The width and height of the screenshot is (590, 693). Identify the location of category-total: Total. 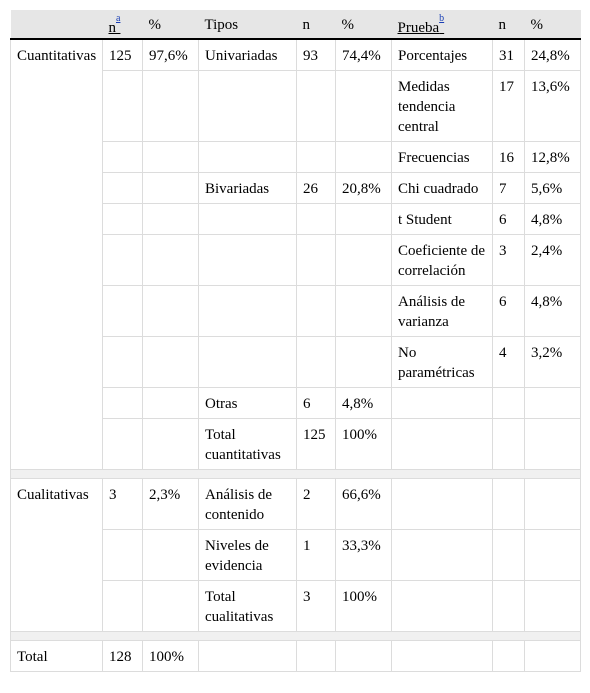
(56, 656).